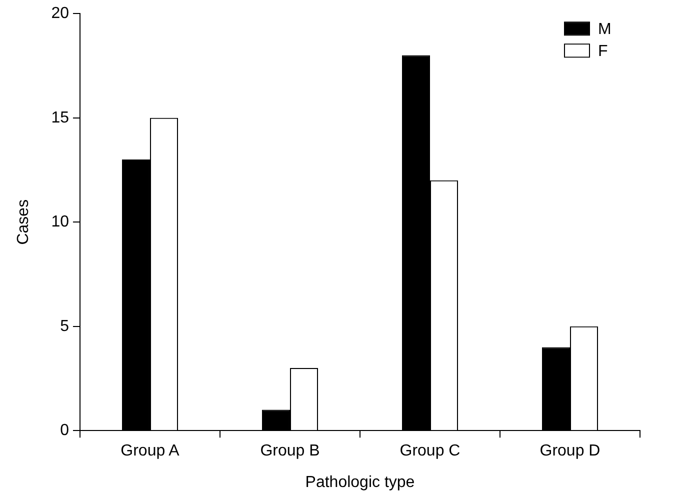 The height and width of the screenshot is (496, 677). Describe the element at coordinates (150, 451) in the screenshot. I see `x-tick-label: Group A` at that location.